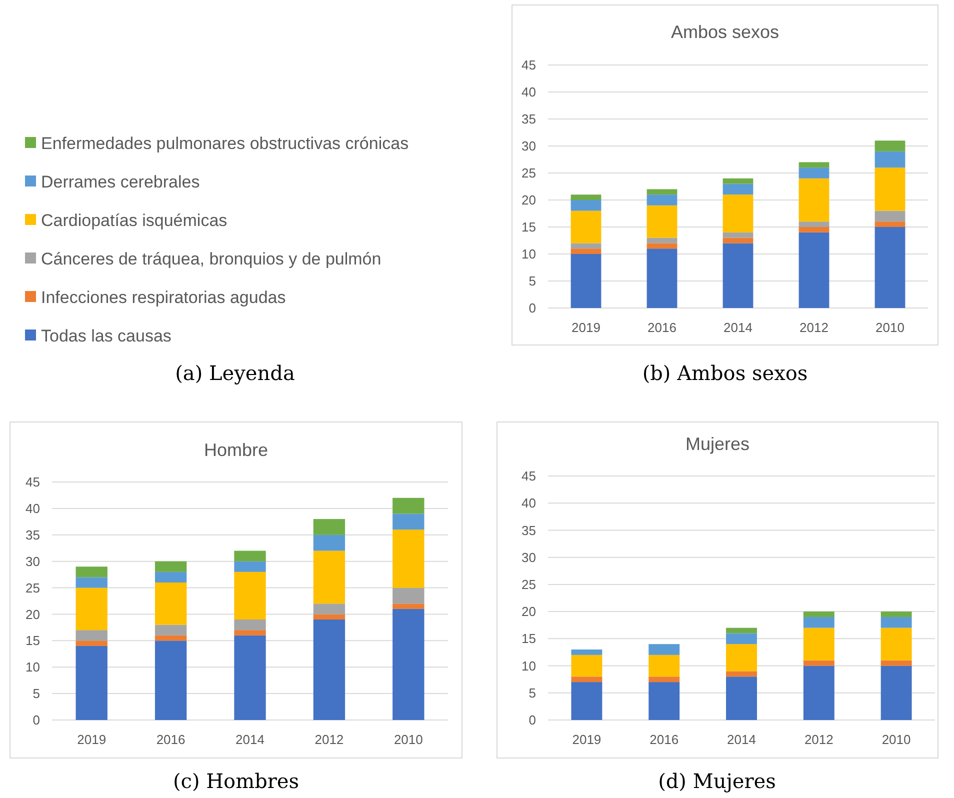  What do you see at coordinates (250, 739) in the screenshot?
I see `x-tick-label: 2014` at bounding box center [250, 739].